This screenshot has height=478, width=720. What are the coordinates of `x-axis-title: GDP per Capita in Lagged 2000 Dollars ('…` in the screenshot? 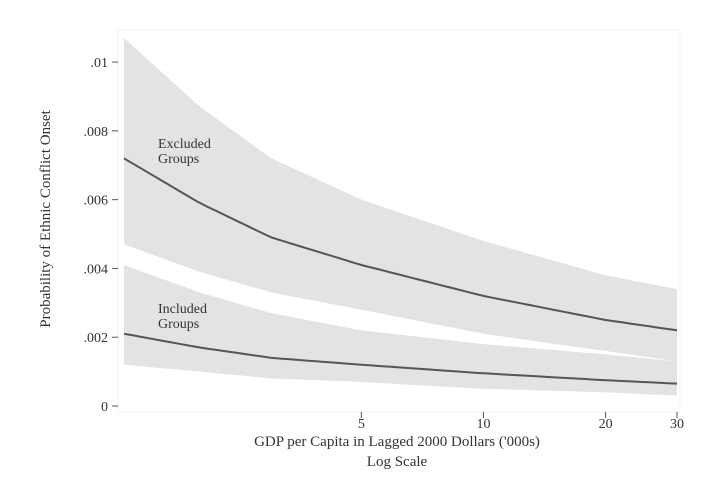 It's located at (397, 442).